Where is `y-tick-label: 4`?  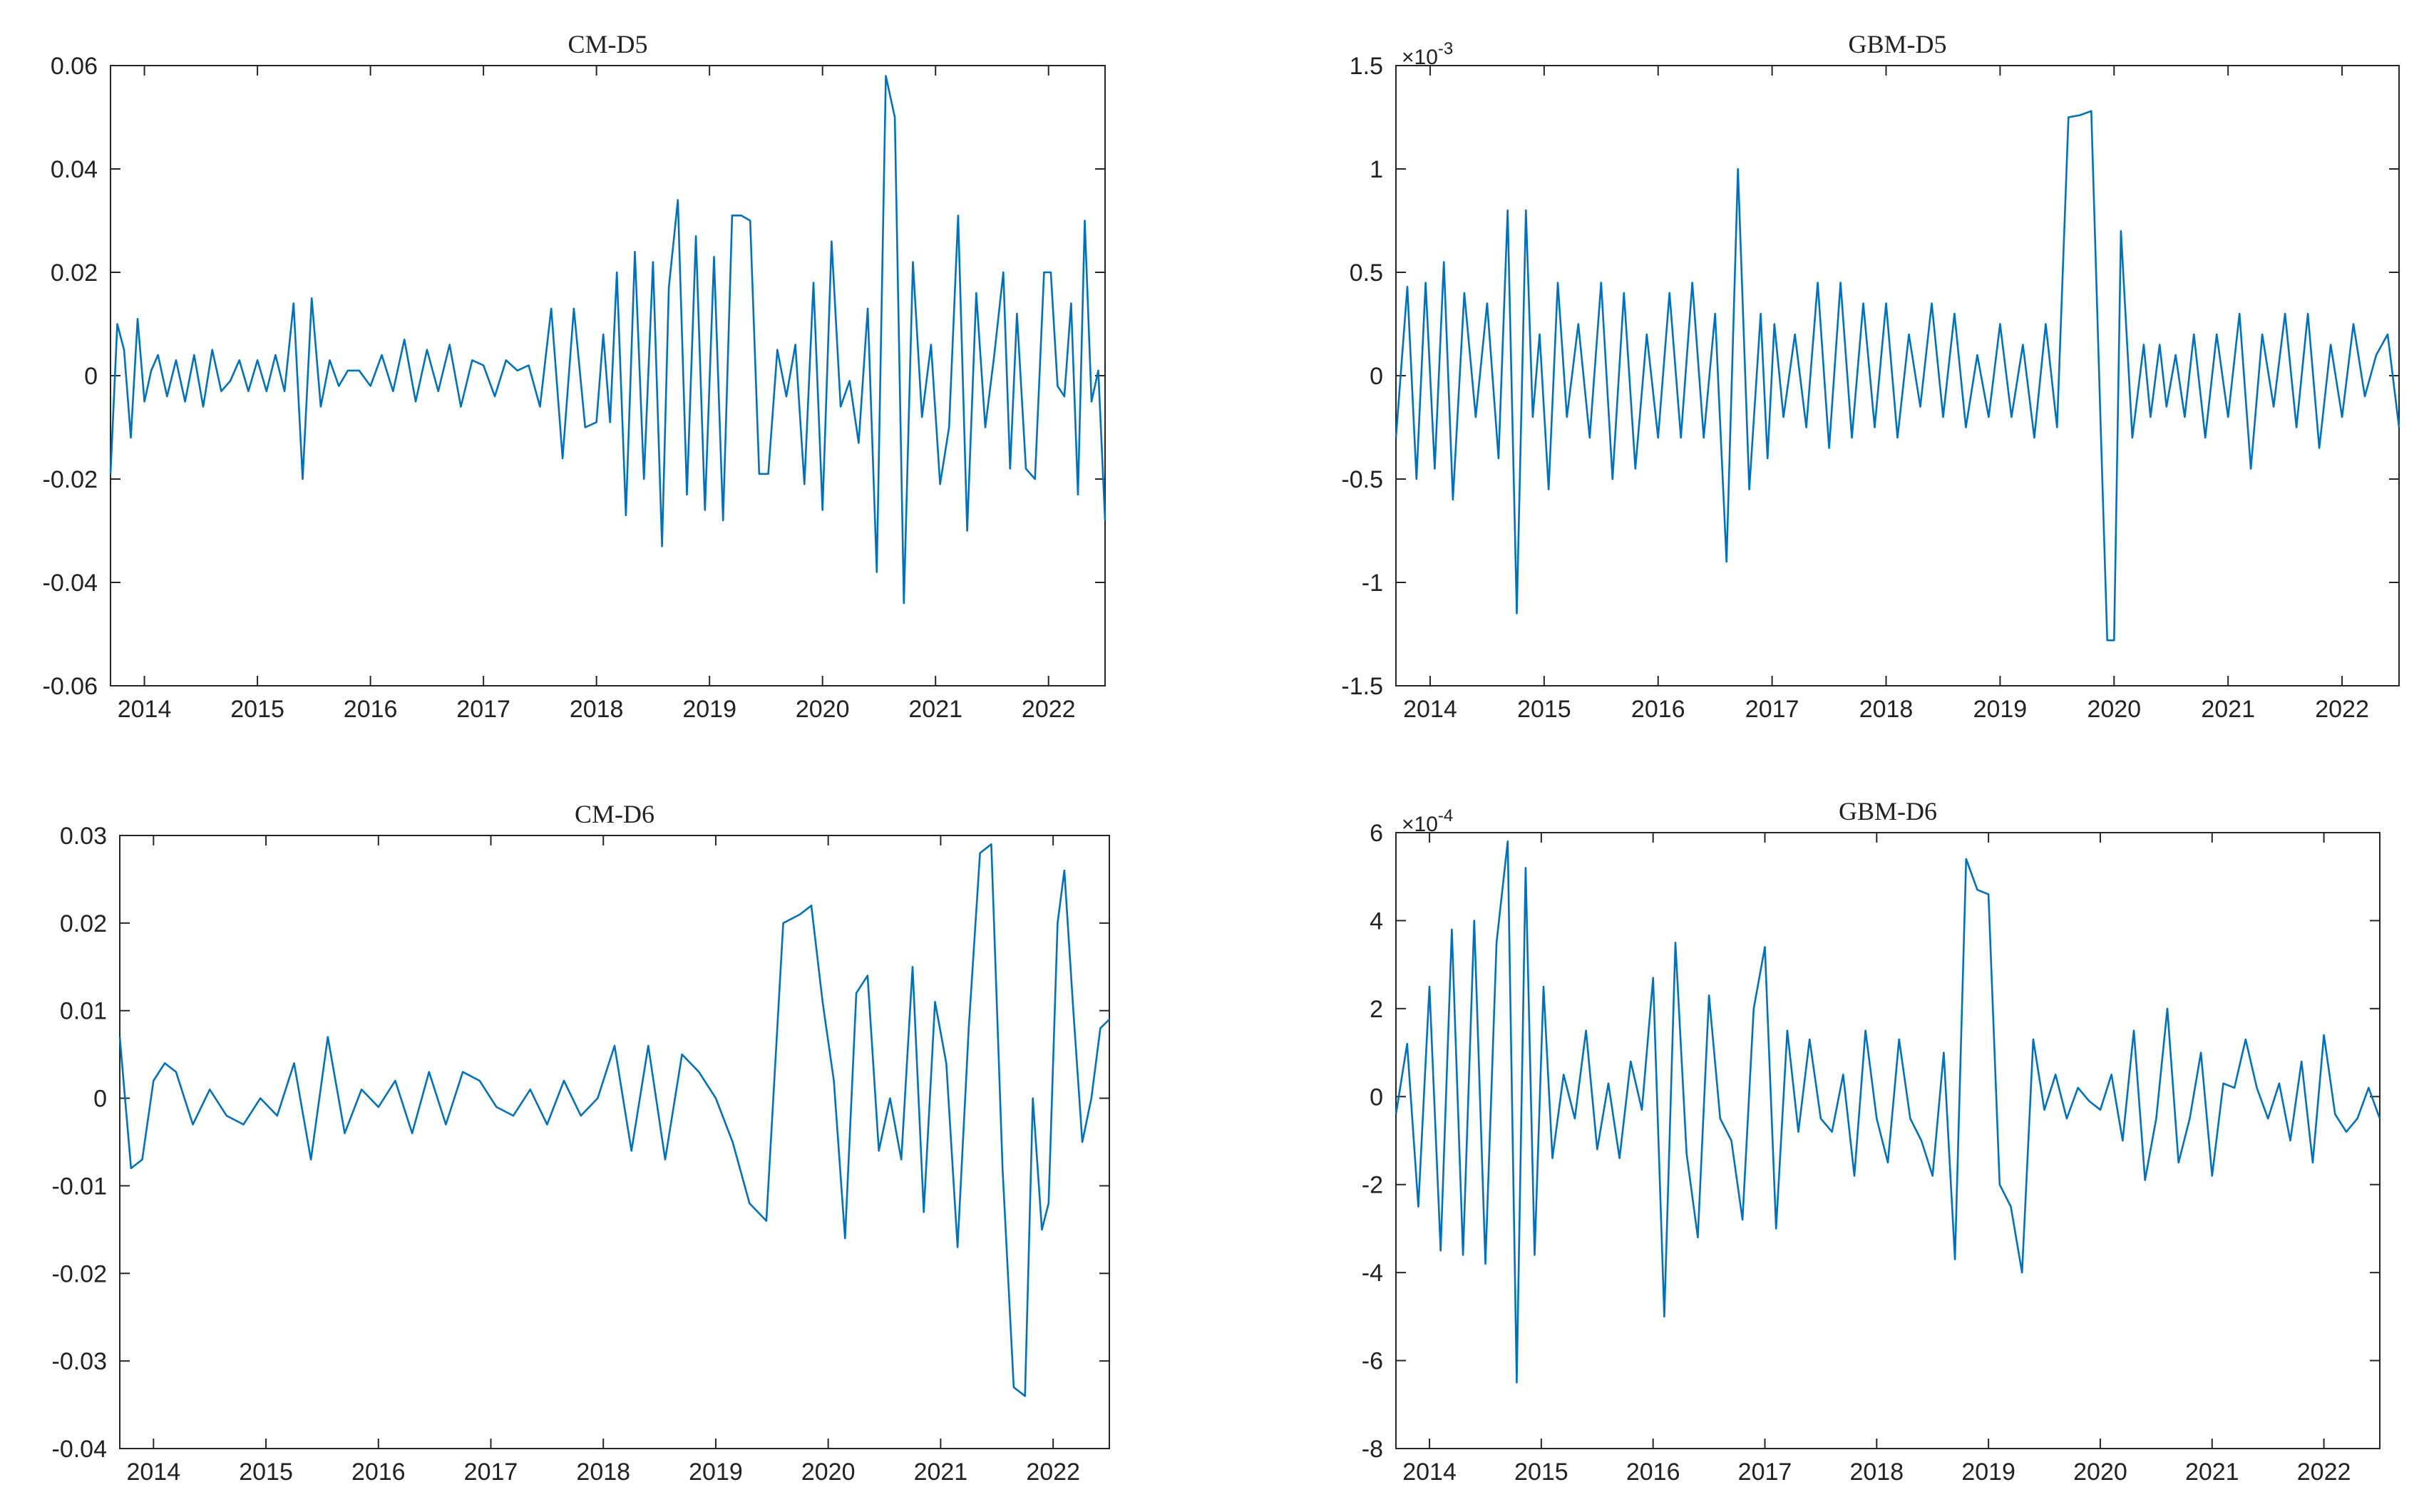 y-tick-label: 4 is located at coordinates (1376, 921).